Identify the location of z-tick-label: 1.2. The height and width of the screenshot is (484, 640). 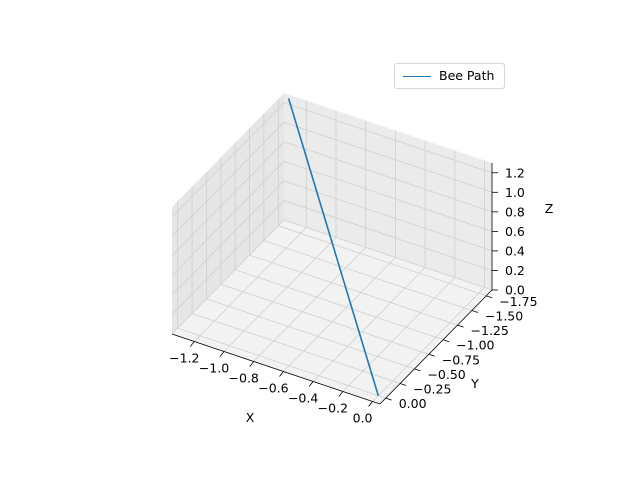
(515, 172).